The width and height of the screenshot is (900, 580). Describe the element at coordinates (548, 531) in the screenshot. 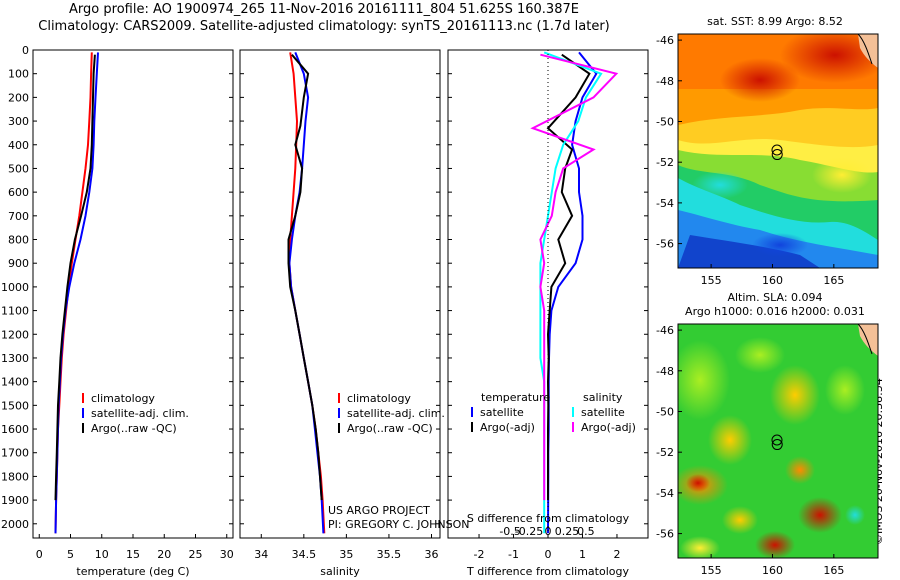

I see `s-diff-tick-label-2: 0` at that location.